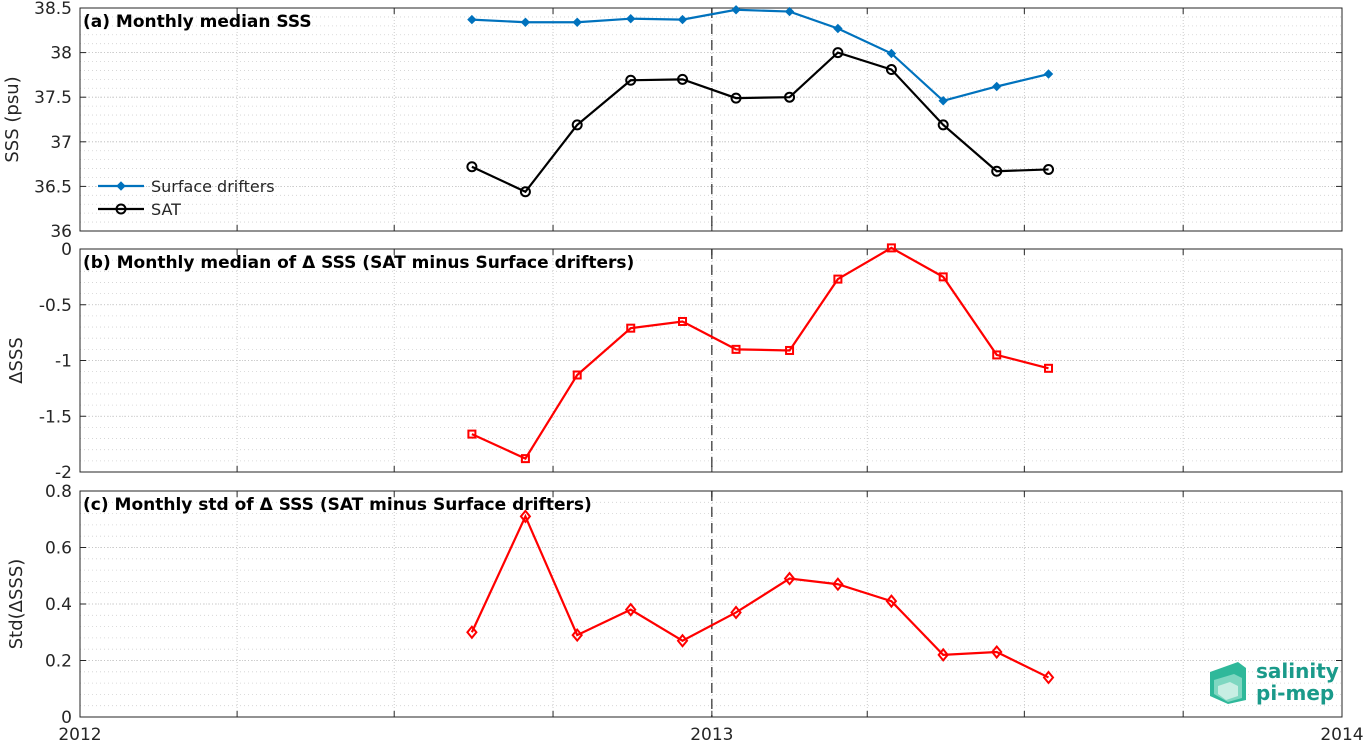 Image resolution: width=1368 pixels, height=745 pixels. What do you see at coordinates (12, 119) in the screenshot?
I see `y-axis-label: SSS (psu)` at bounding box center [12, 119].